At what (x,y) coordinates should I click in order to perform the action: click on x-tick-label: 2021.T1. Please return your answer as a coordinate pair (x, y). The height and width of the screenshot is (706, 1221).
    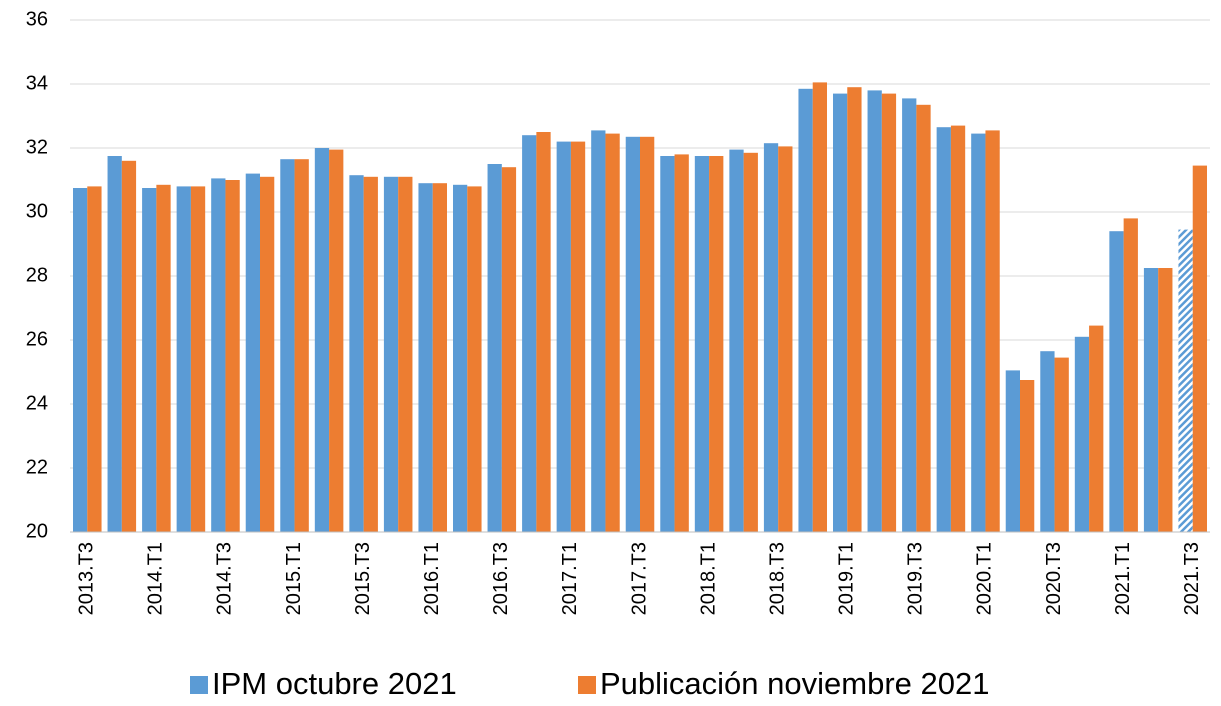
    Looking at the image, I should click on (1123, 578).